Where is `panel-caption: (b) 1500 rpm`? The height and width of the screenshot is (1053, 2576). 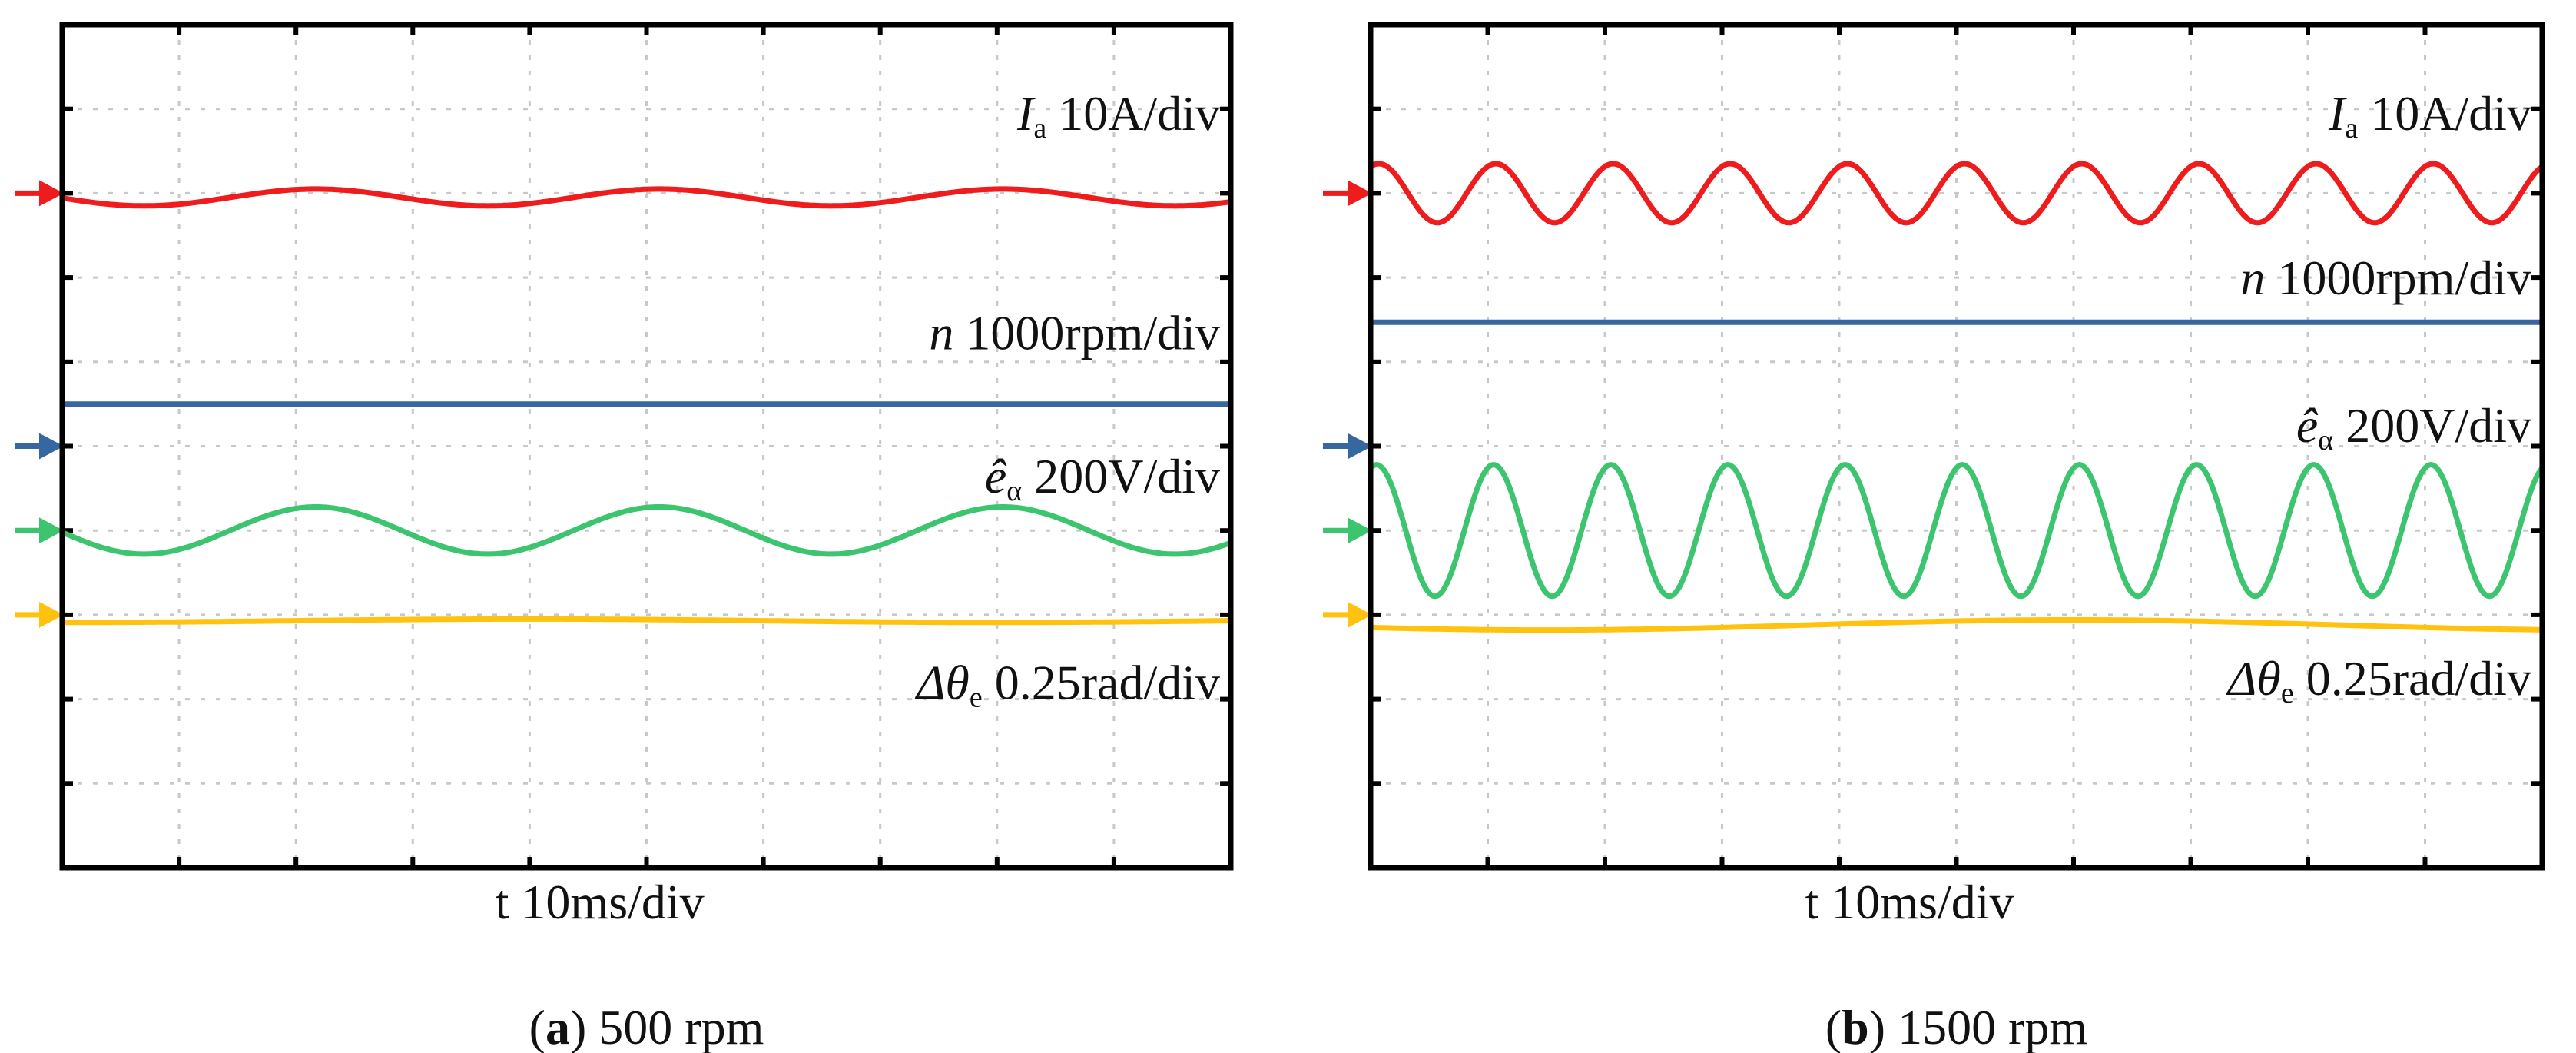
panel-caption: (b) 1500 rpm is located at coordinates (1956, 1026).